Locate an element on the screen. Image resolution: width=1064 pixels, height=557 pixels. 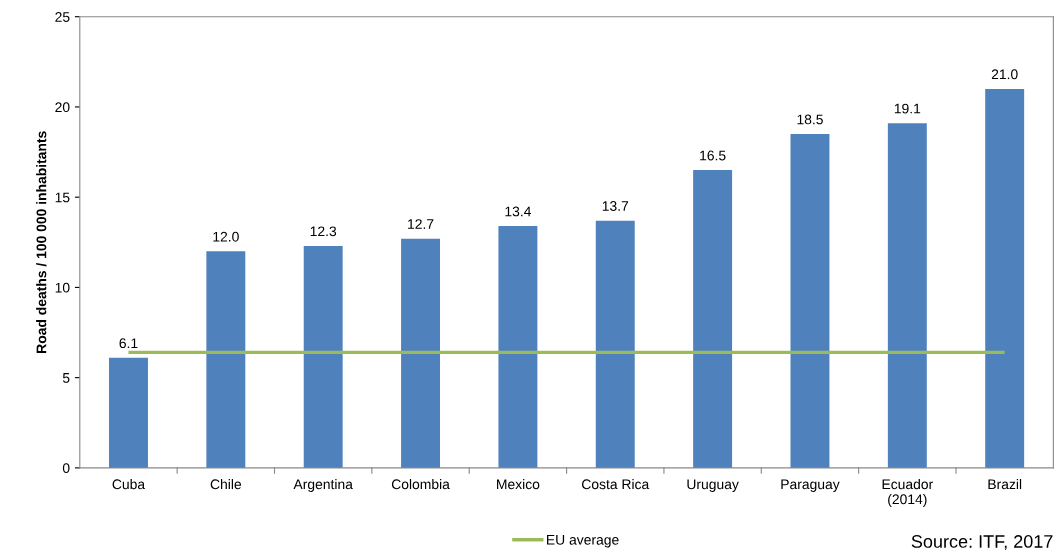
x-tick-label: Ecuador (2014) is located at coordinates (907, 492).